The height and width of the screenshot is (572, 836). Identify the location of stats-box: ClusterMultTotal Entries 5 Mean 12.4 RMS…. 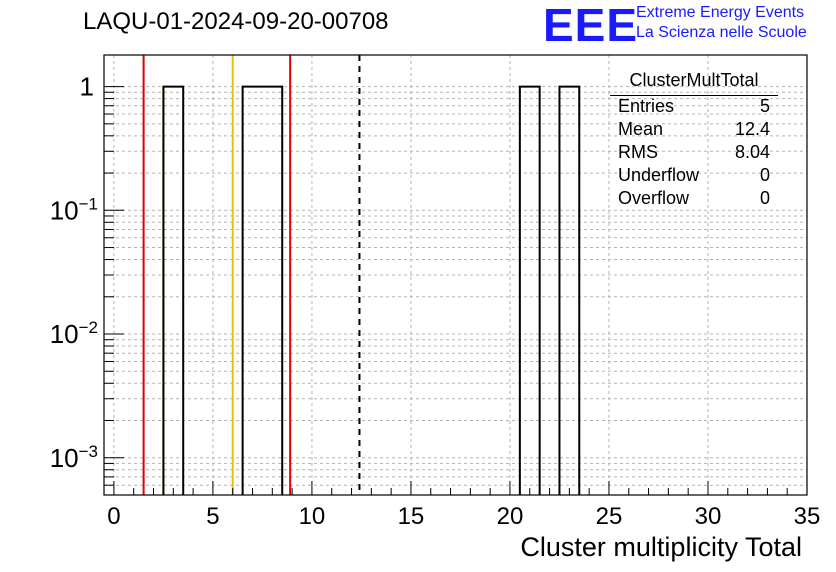
(694, 140).